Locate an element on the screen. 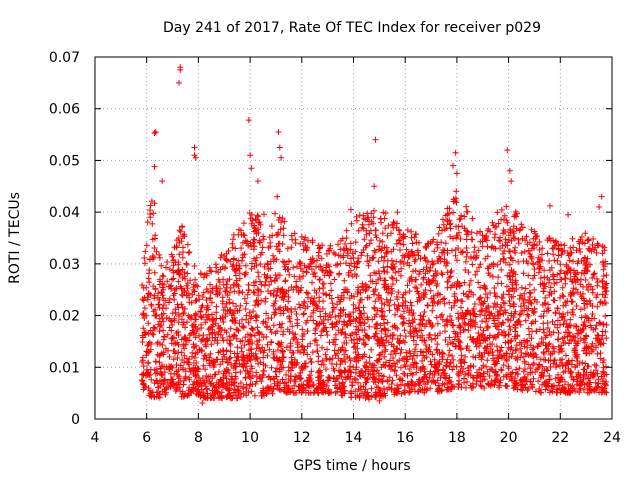  y-tick-label: 0.07 is located at coordinates (64, 58).